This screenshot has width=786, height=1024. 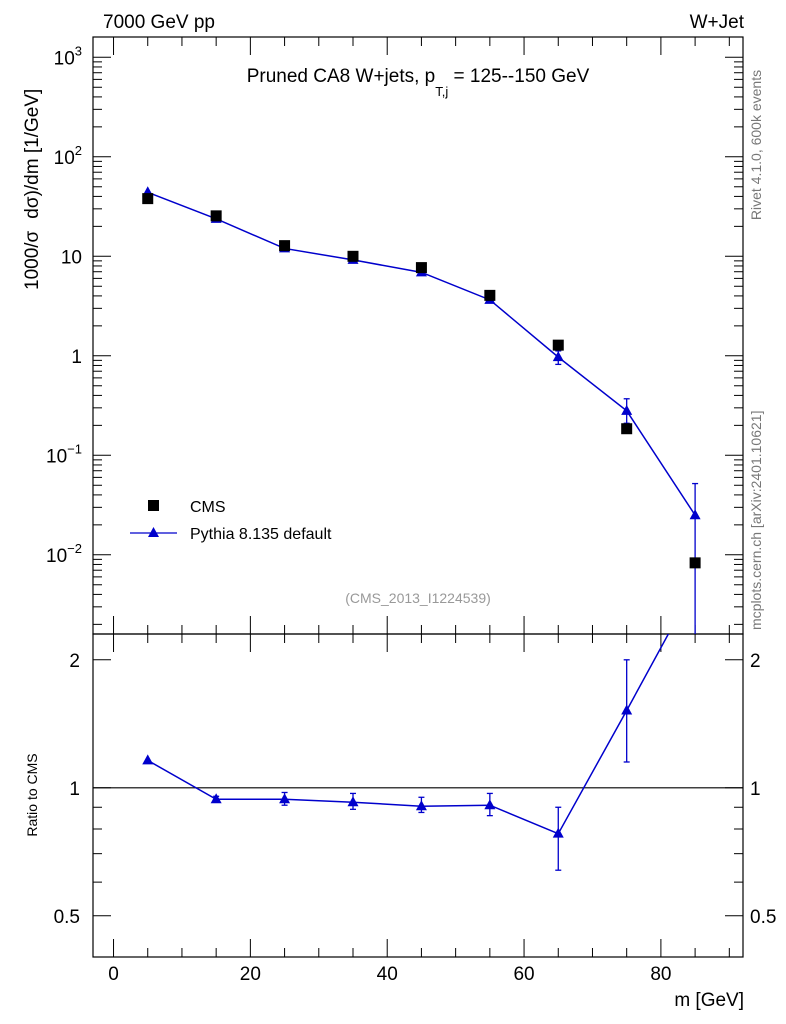 I want to click on main-ylabel-part1: 1000/σ, so click(x=32, y=260).